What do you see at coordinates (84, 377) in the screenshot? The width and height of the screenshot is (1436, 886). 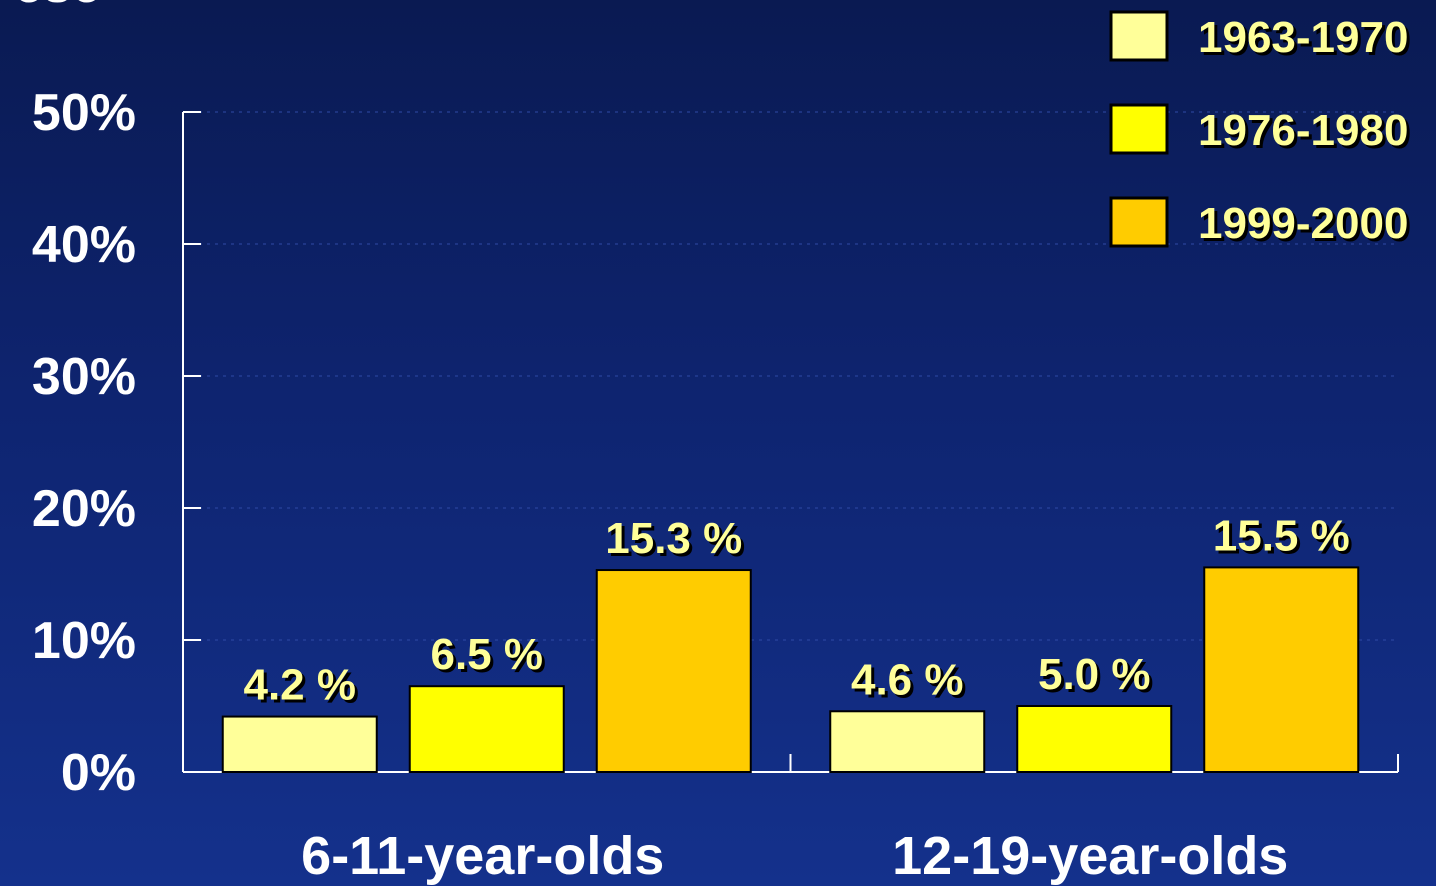 I see `y-tick-label: 30%` at bounding box center [84, 377].